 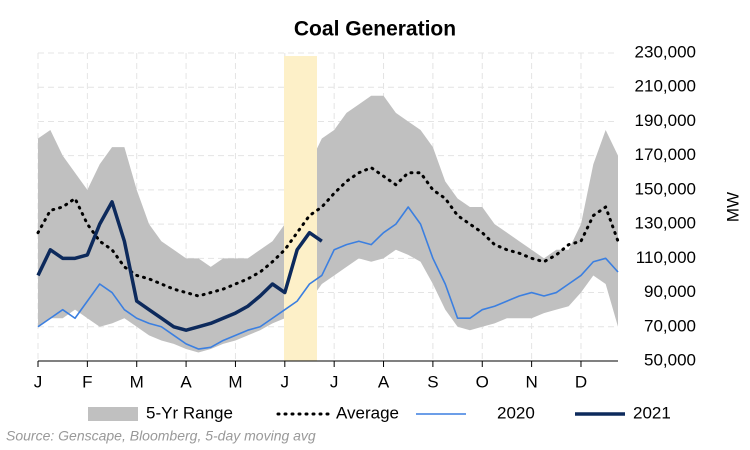 I want to click on y-tick-label: 50,000, so click(x=670, y=359).